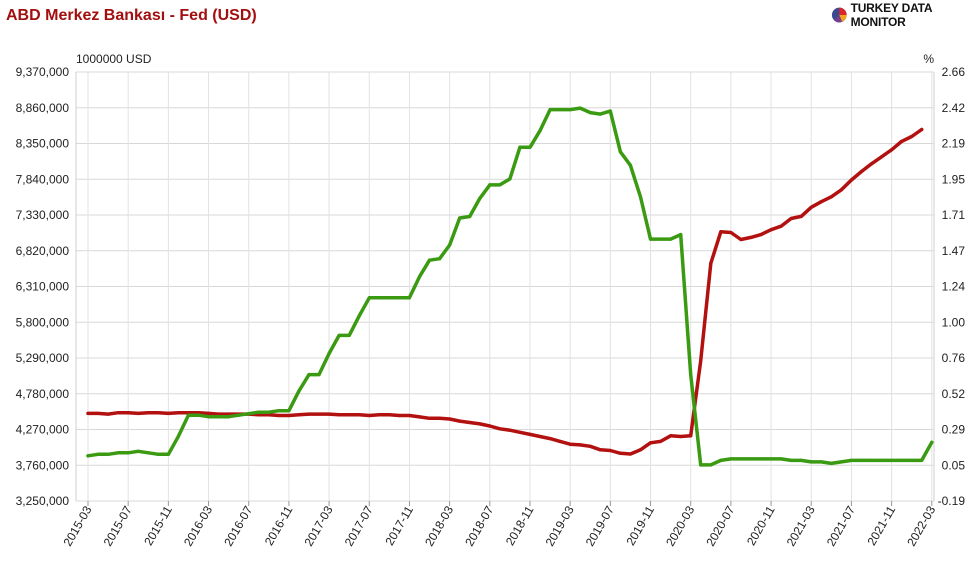  What do you see at coordinates (77, 525) in the screenshot?
I see `x-tick-label: 2015-03` at bounding box center [77, 525].